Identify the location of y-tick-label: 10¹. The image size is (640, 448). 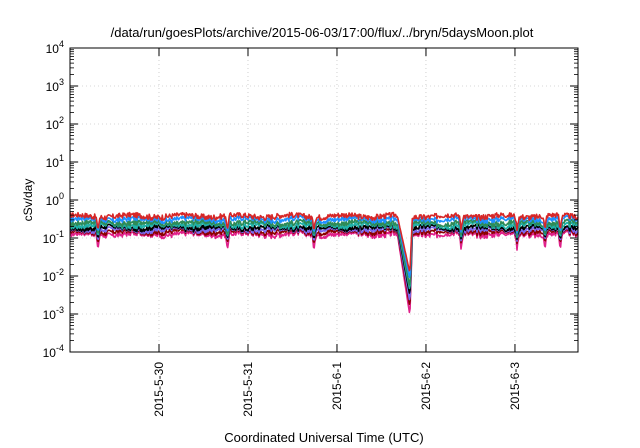
(55, 161).